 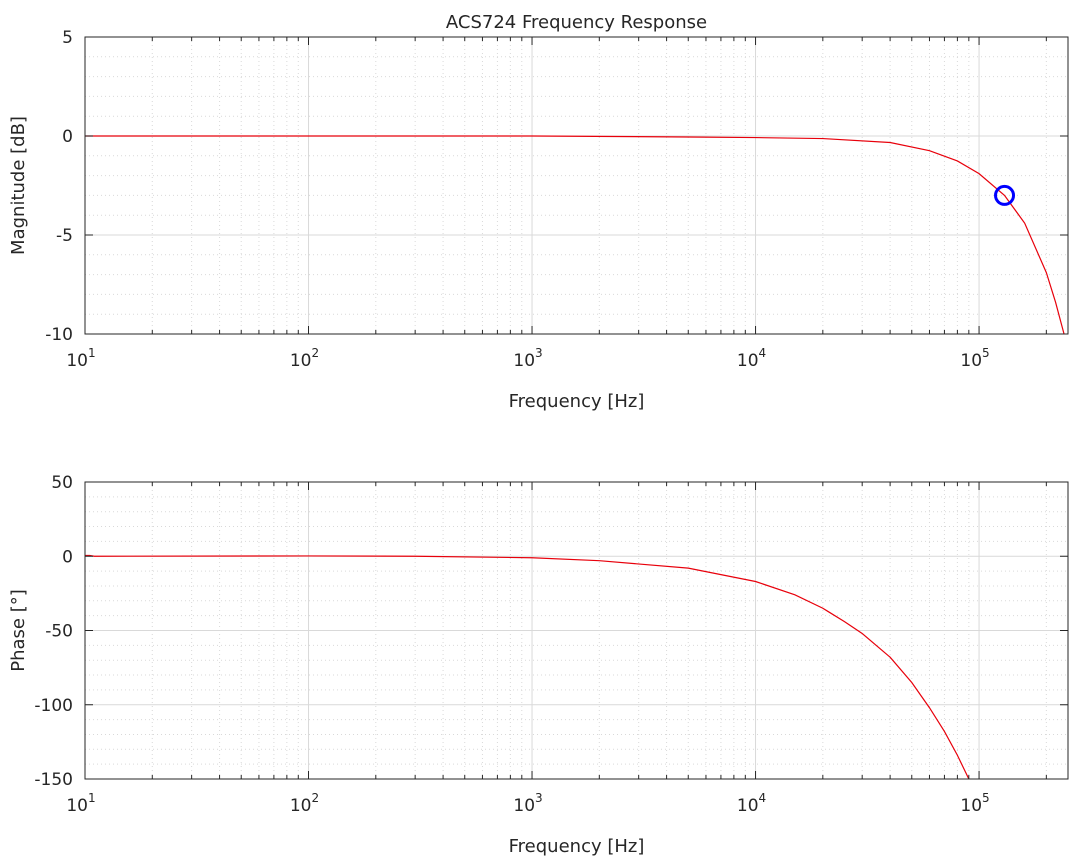 What do you see at coordinates (18, 630) in the screenshot?
I see `phase-y-axis-label: Phase [°]` at bounding box center [18, 630].